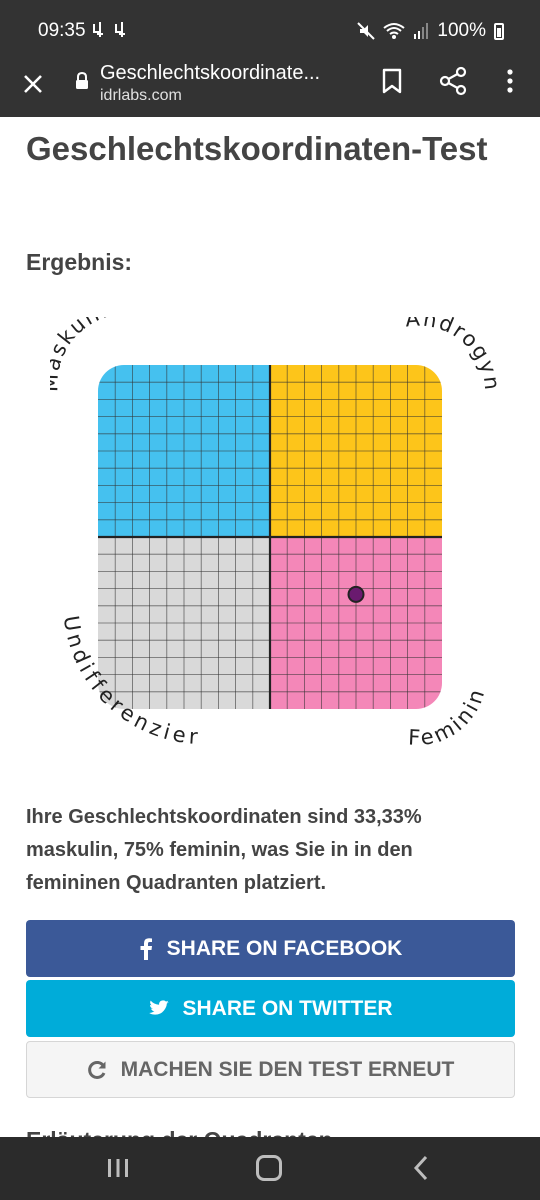 The width and height of the screenshot is (540, 1200). I want to click on result-point, so click(356, 594).